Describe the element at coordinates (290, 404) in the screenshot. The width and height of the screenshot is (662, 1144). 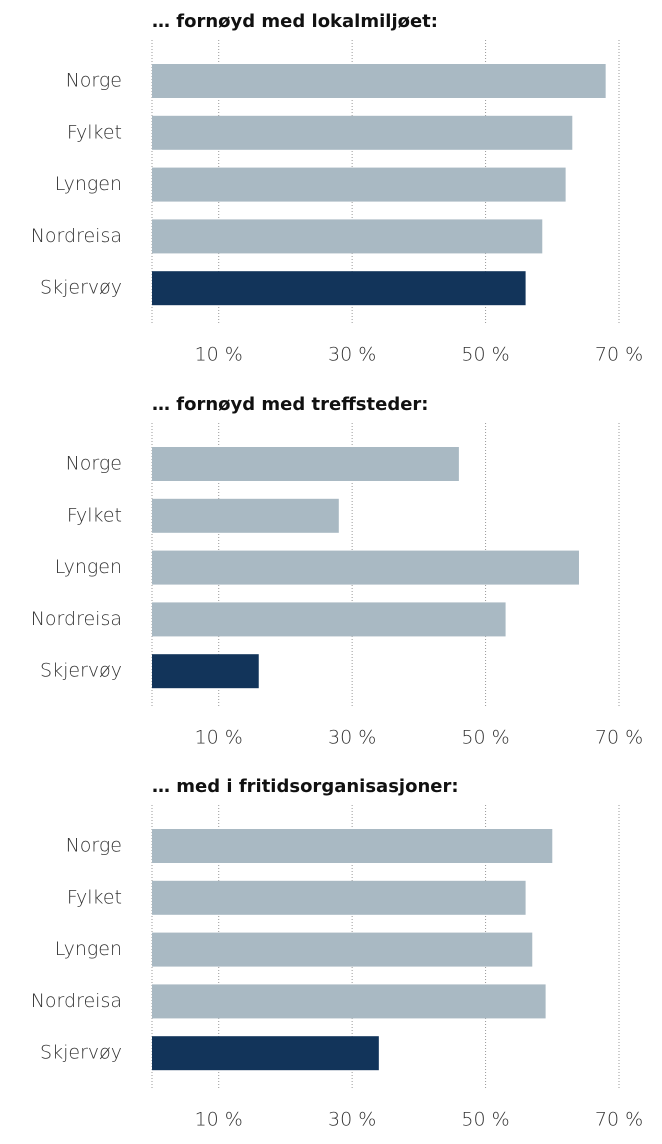
I see `chart-title: … fornøyd med treffsteder:` at that location.